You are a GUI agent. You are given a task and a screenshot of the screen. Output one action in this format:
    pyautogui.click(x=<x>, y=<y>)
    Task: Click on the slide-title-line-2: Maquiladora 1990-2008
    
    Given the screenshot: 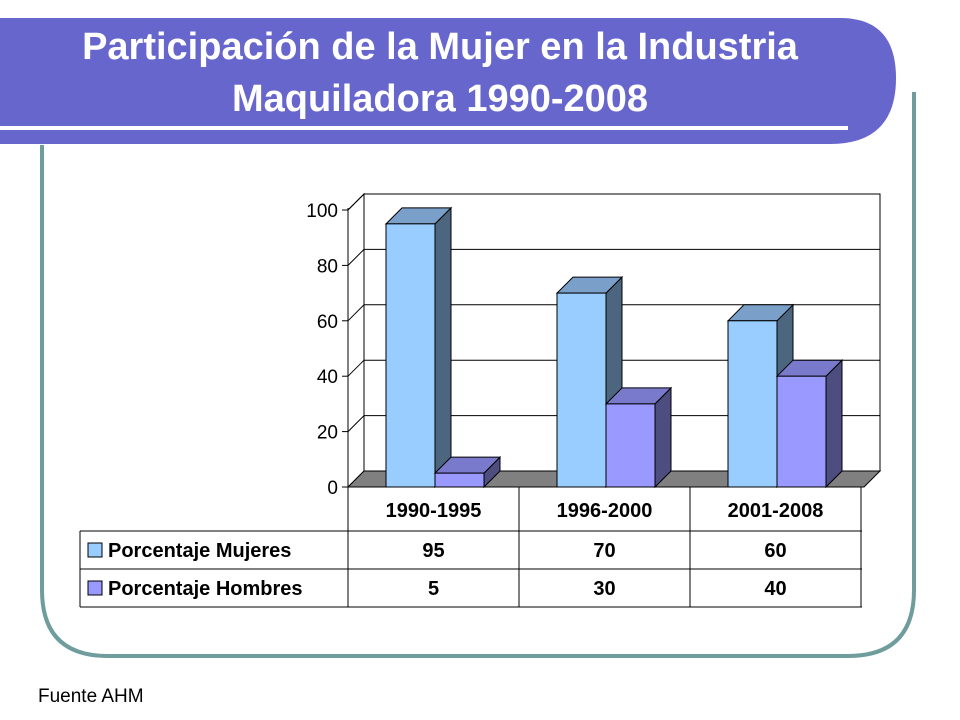 What is the action you would take?
    pyautogui.click(x=440, y=99)
    